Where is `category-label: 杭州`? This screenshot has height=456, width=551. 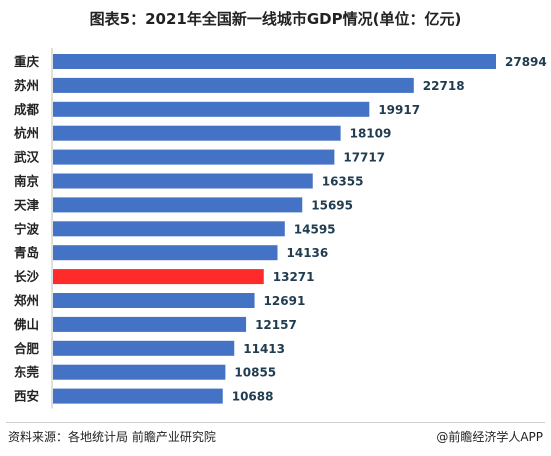
category-label: 杭州 is located at coordinates (26, 133).